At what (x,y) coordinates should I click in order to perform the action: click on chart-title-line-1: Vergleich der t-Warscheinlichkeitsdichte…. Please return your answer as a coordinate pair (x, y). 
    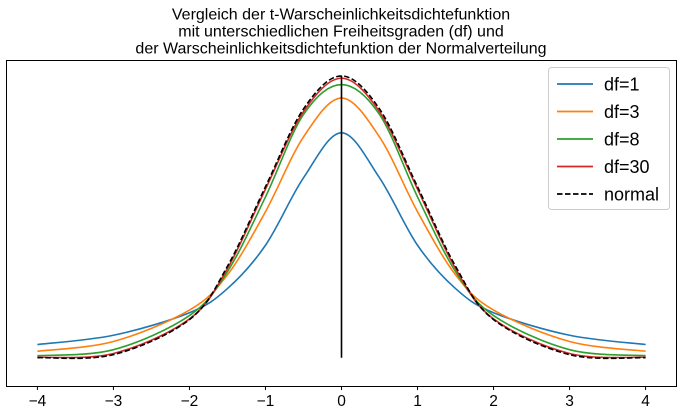
    Looking at the image, I should click on (341, 15).